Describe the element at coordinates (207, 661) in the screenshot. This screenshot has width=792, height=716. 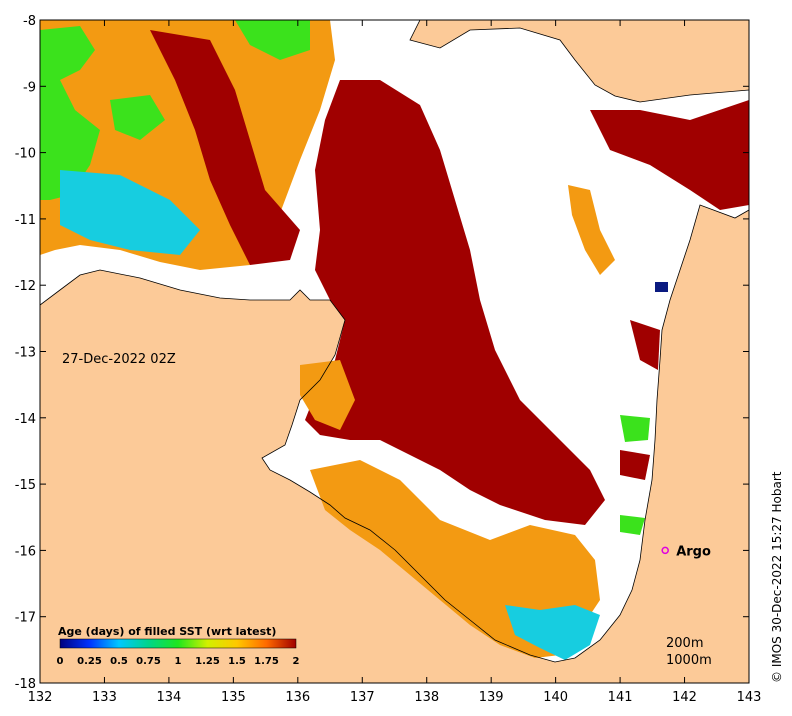
I see `legend-tick-label: 1.25` at that location.